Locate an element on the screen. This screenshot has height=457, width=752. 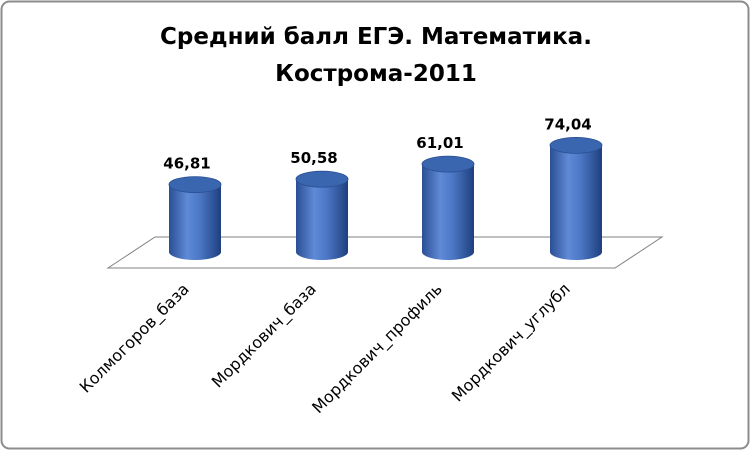
chart-title: Средний балл ЕГЭ. Математика. is located at coordinates (376, 37).